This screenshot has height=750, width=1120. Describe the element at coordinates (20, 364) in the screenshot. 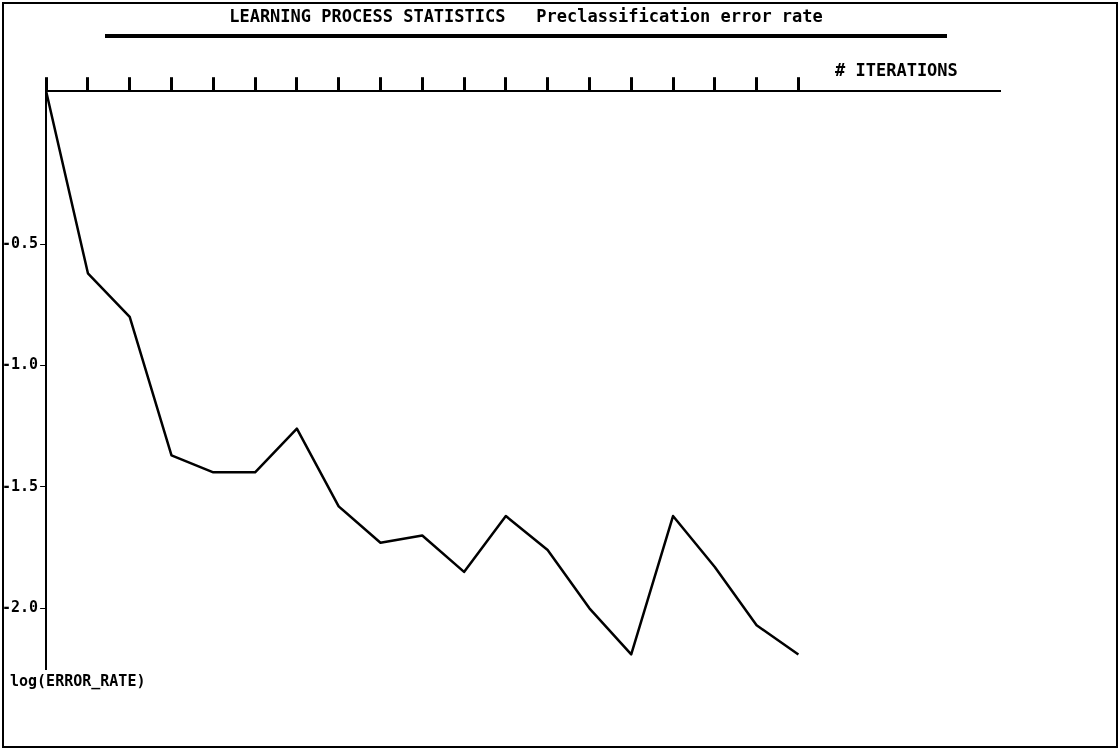

I see `y-tick-label: -1.0` at that location.